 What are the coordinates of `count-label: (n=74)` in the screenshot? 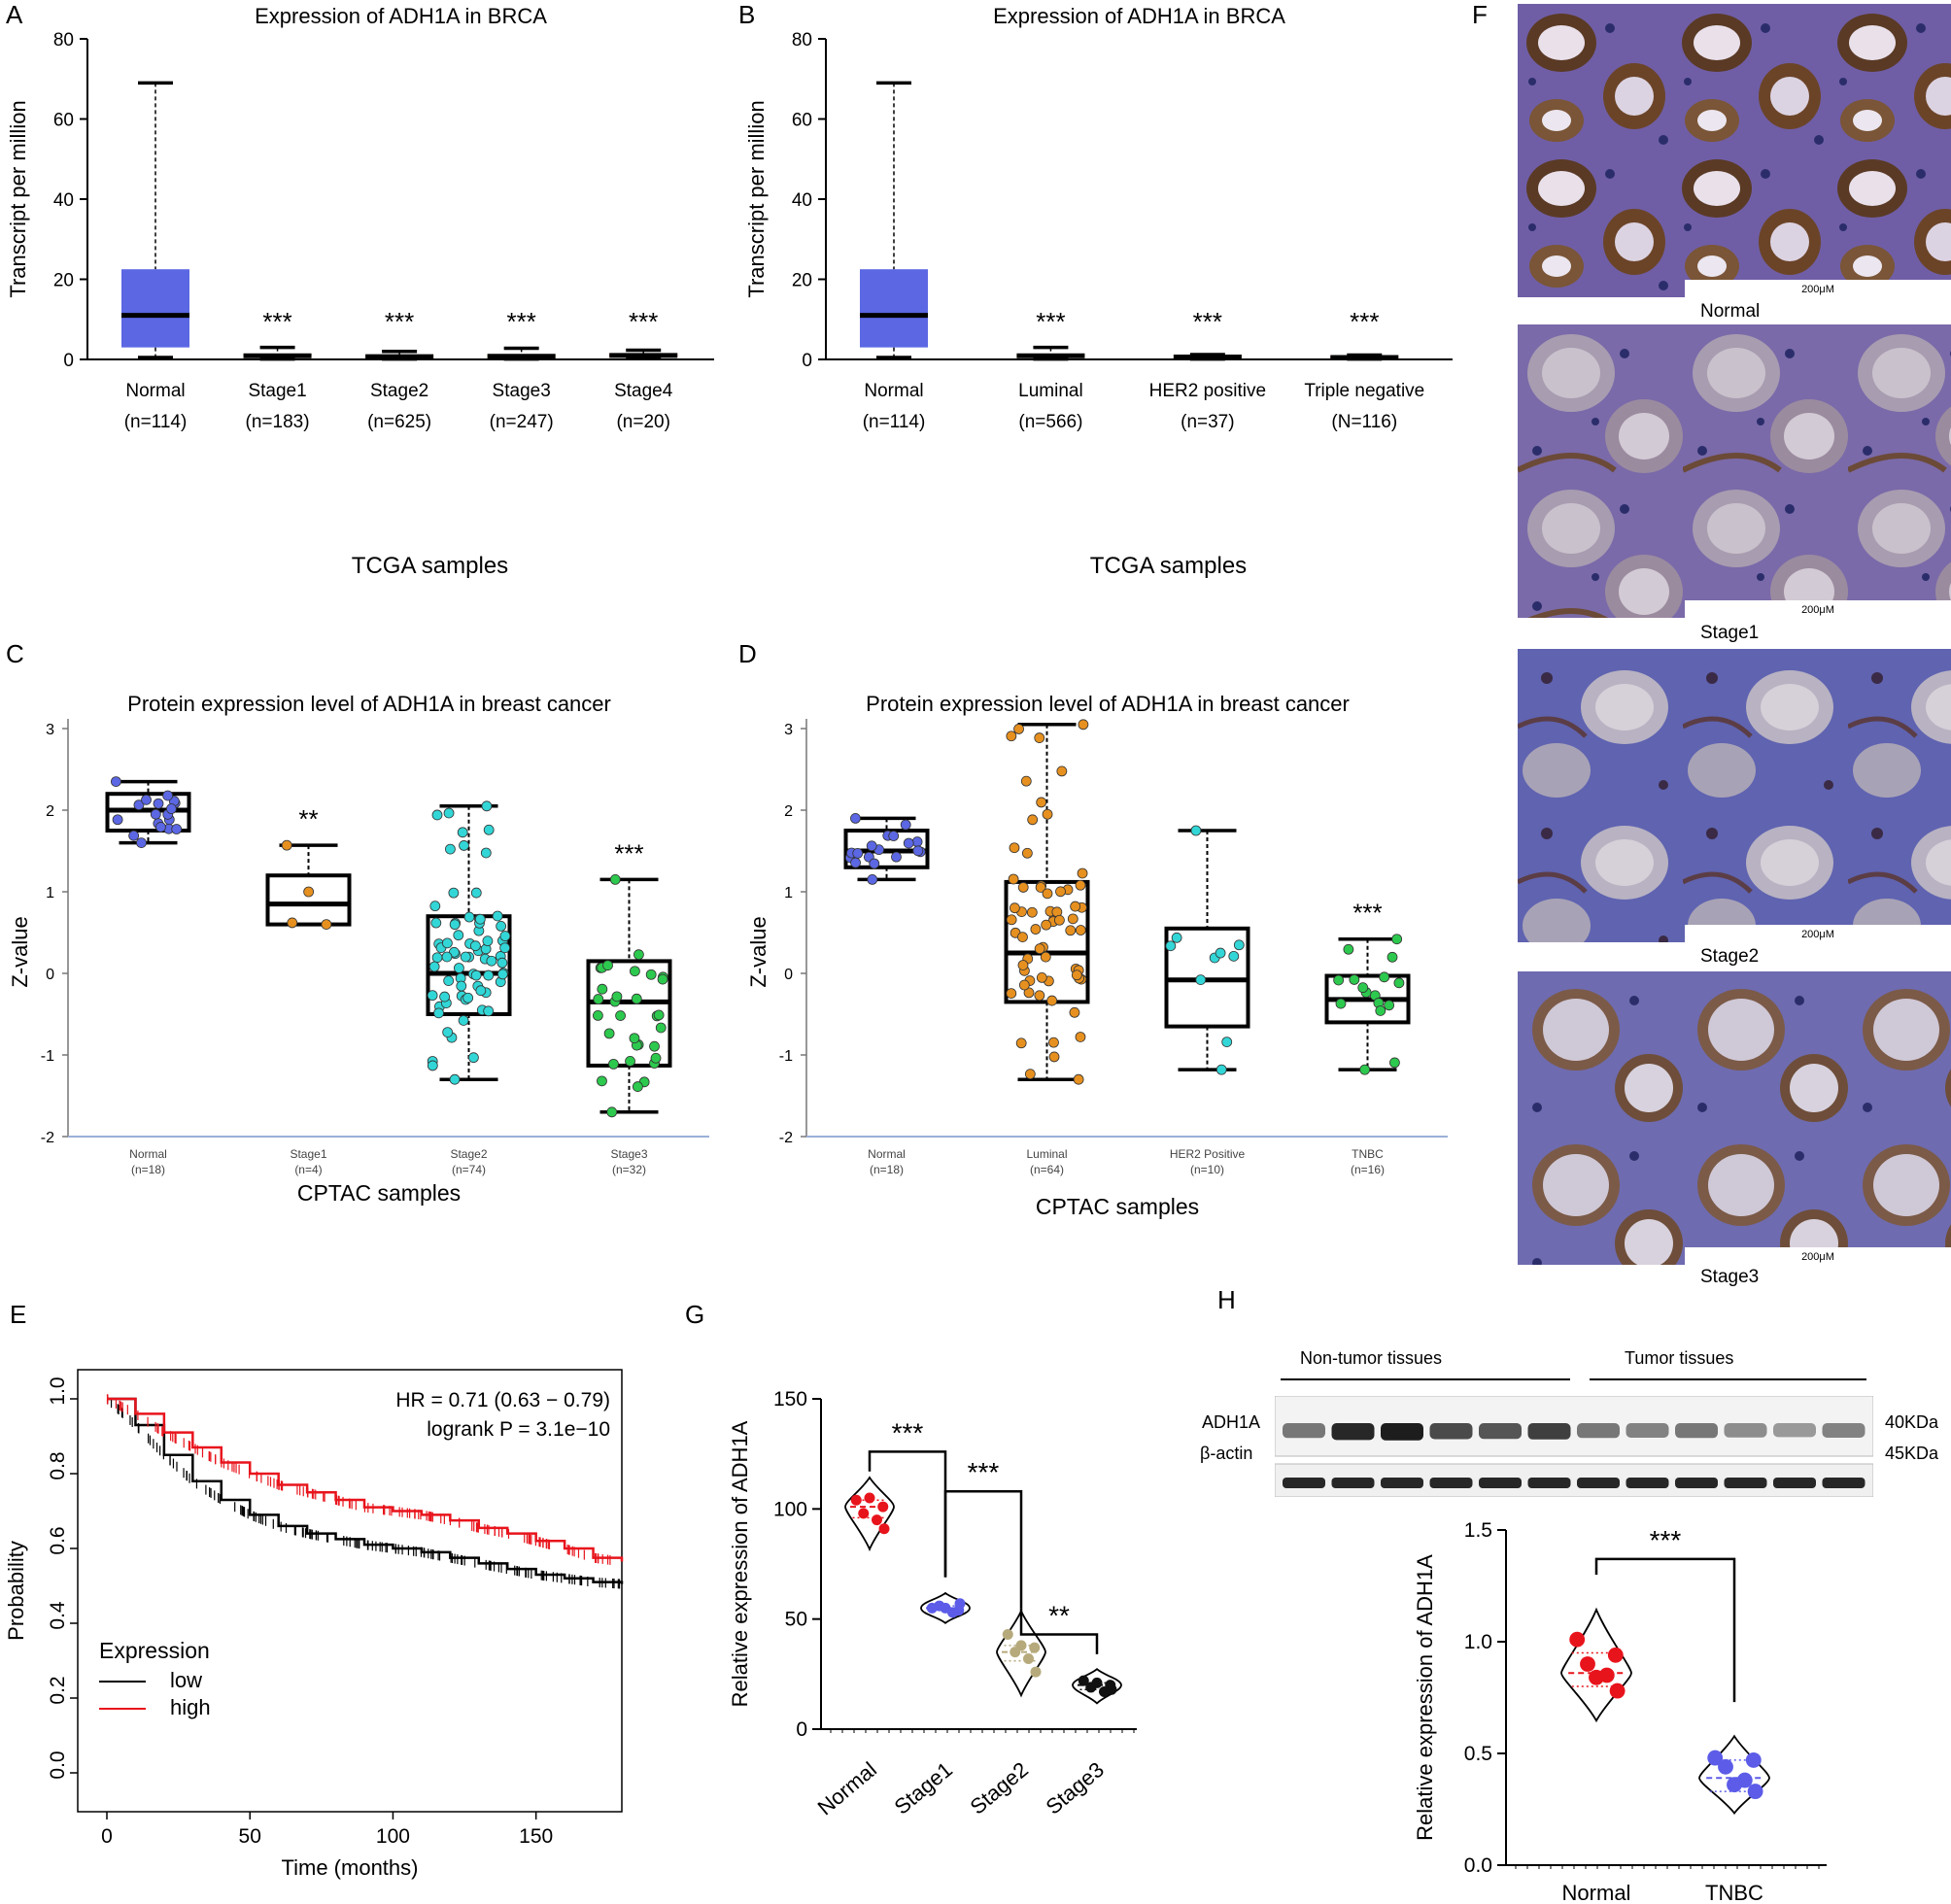 It's located at (469, 1169).